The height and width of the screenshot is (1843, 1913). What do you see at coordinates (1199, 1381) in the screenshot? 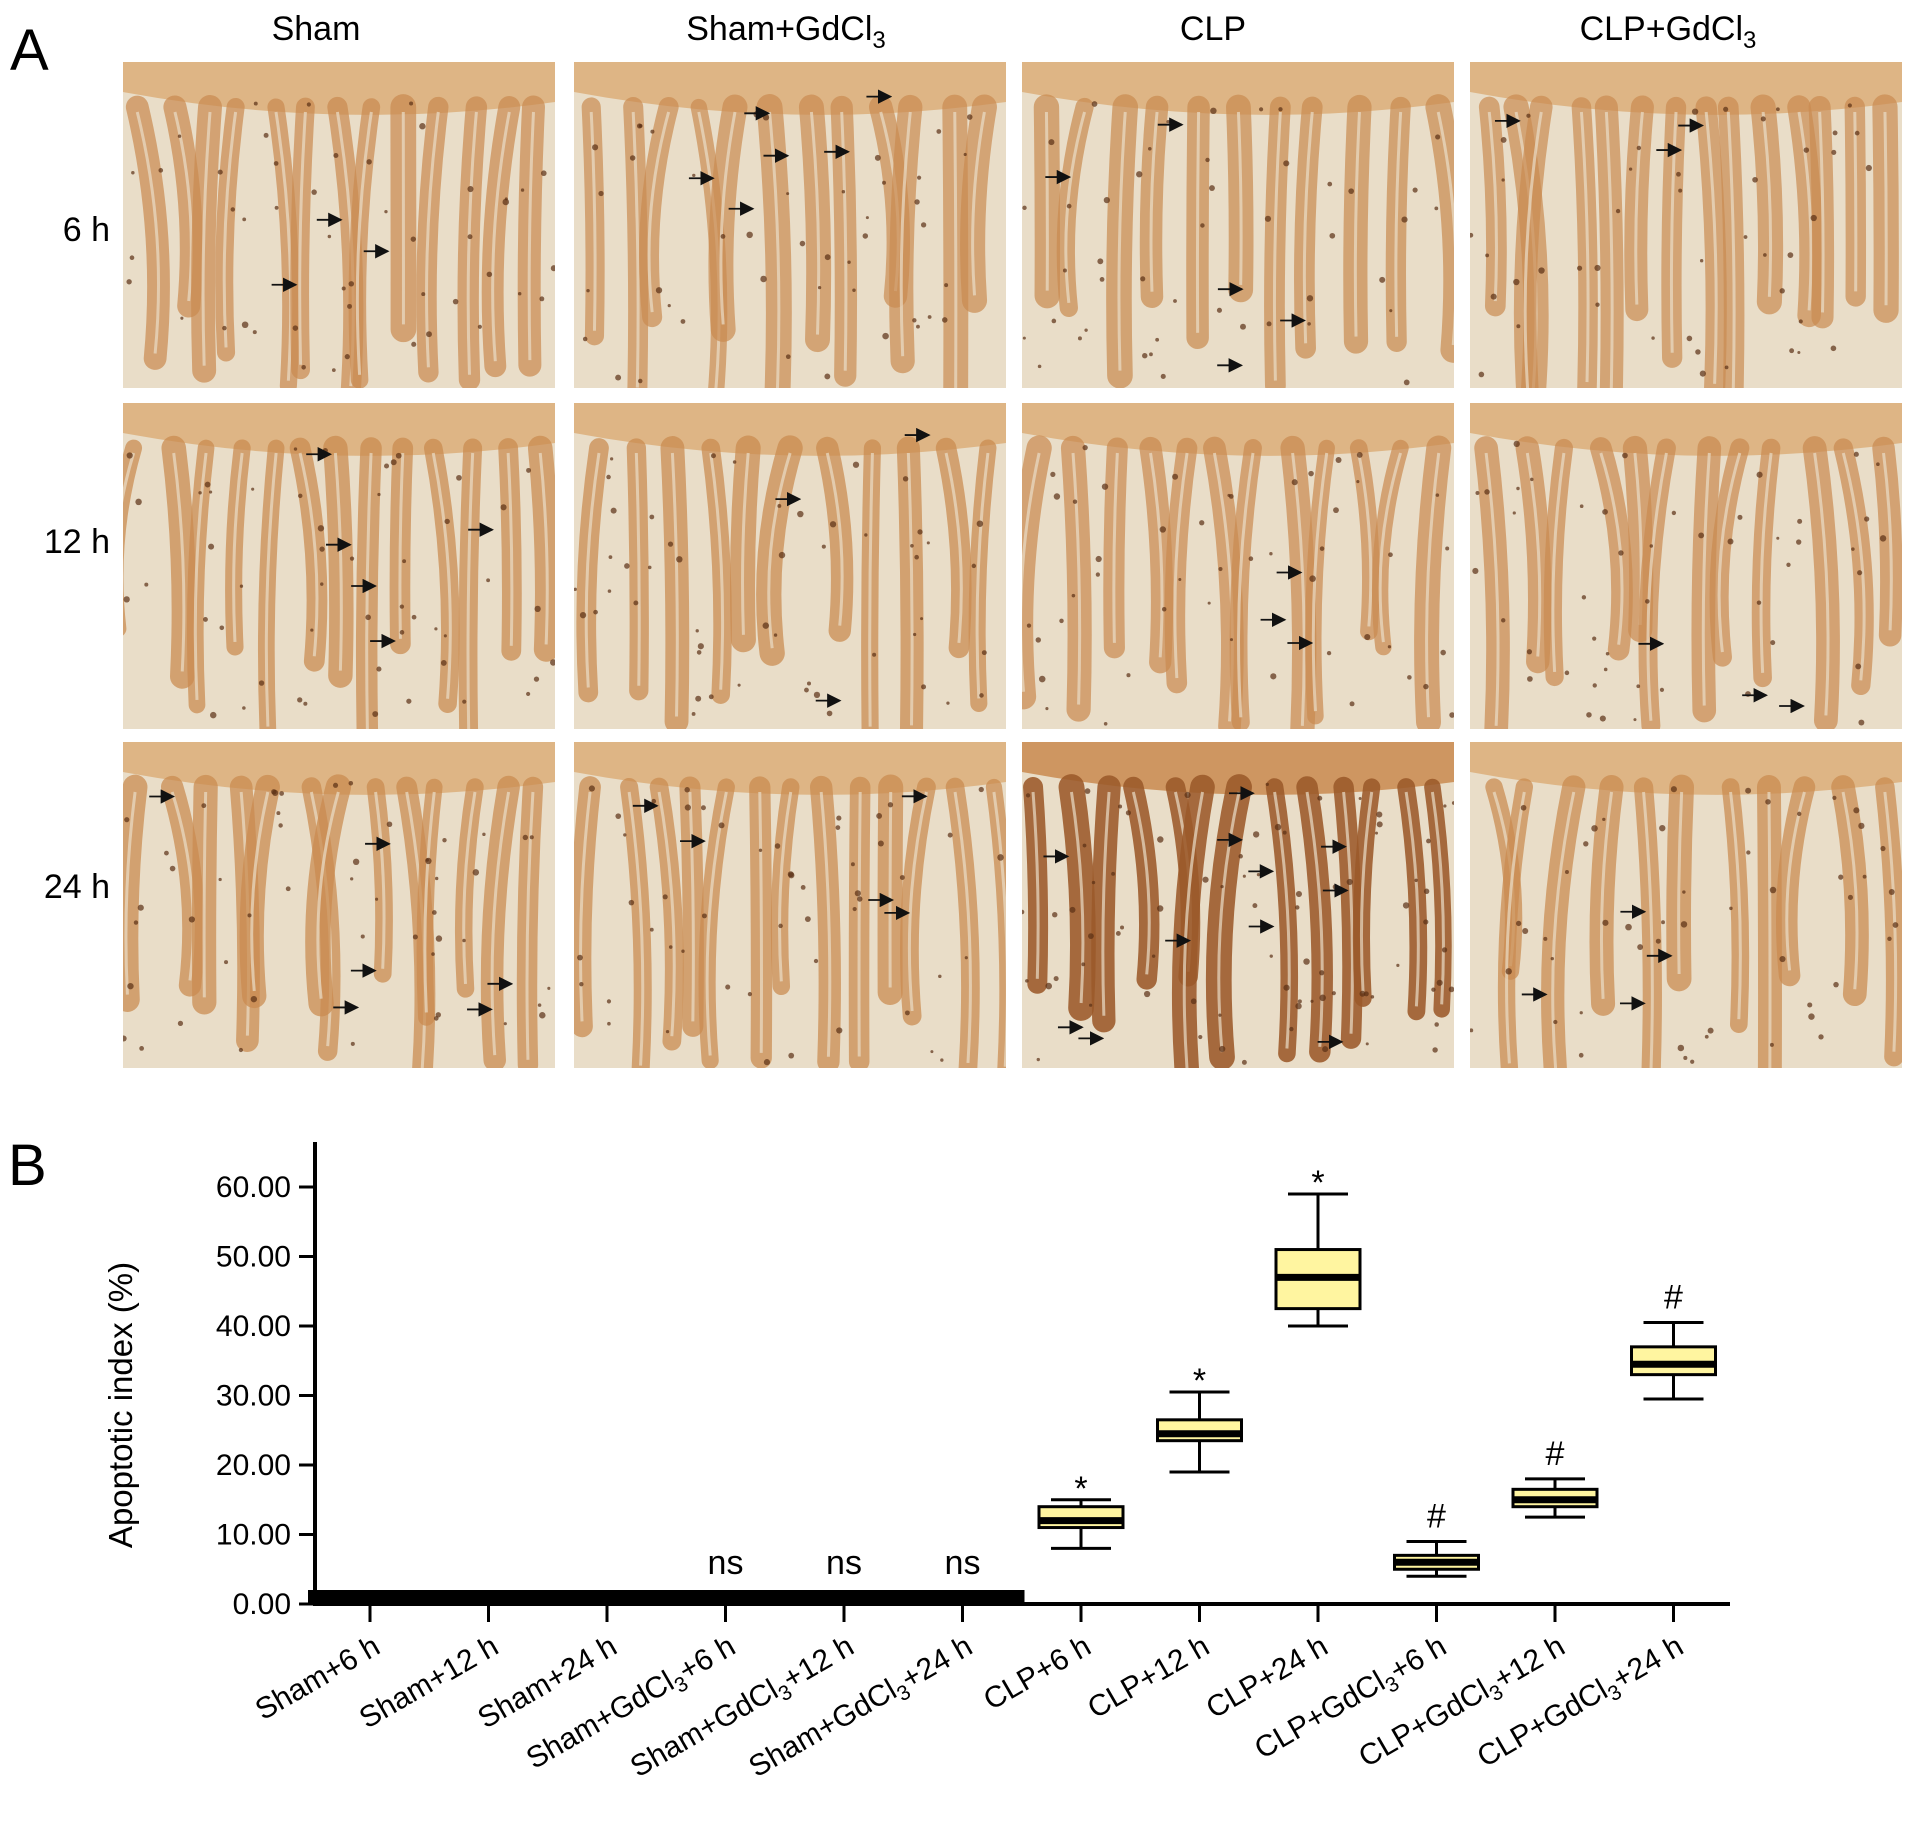
I see `significance-label: *` at bounding box center [1199, 1381].